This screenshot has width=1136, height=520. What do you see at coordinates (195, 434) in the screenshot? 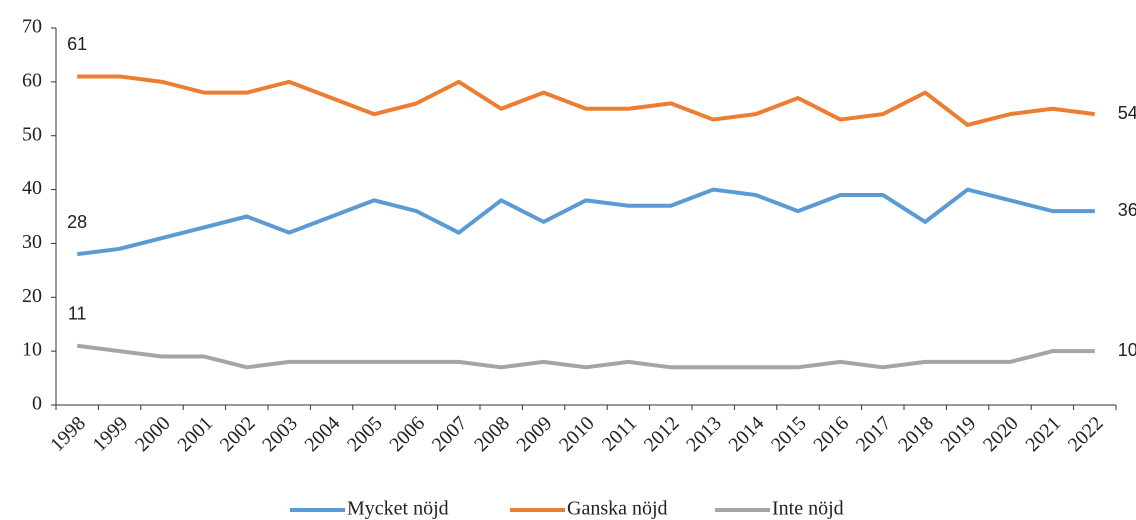
I see `x-tick-label: 2001` at bounding box center [195, 434].